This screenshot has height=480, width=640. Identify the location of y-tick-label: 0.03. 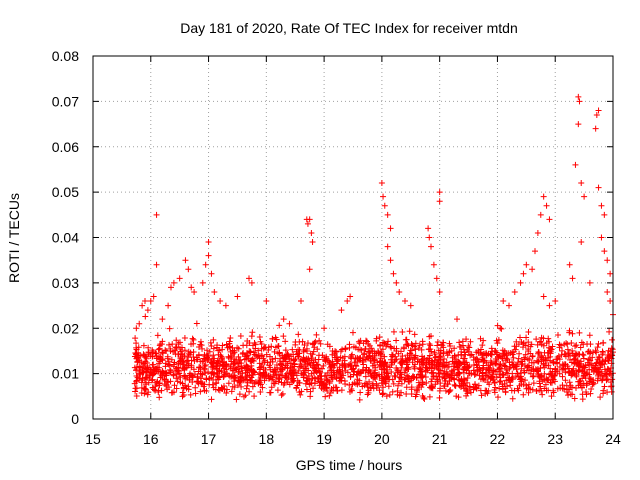
(65, 283).